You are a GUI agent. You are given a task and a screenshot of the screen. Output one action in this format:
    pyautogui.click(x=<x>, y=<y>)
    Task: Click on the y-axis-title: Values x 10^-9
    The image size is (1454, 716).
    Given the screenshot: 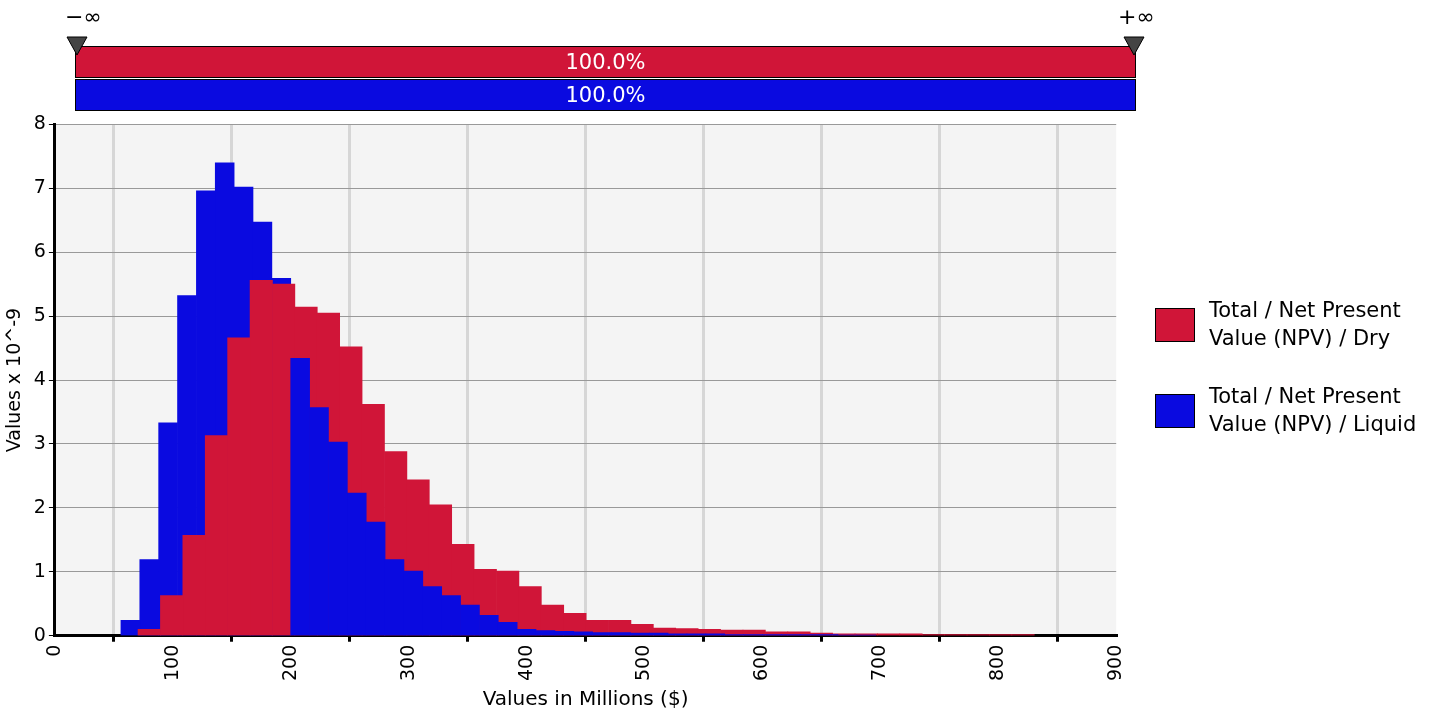 What is the action you would take?
    pyautogui.click(x=13, y=380)
    